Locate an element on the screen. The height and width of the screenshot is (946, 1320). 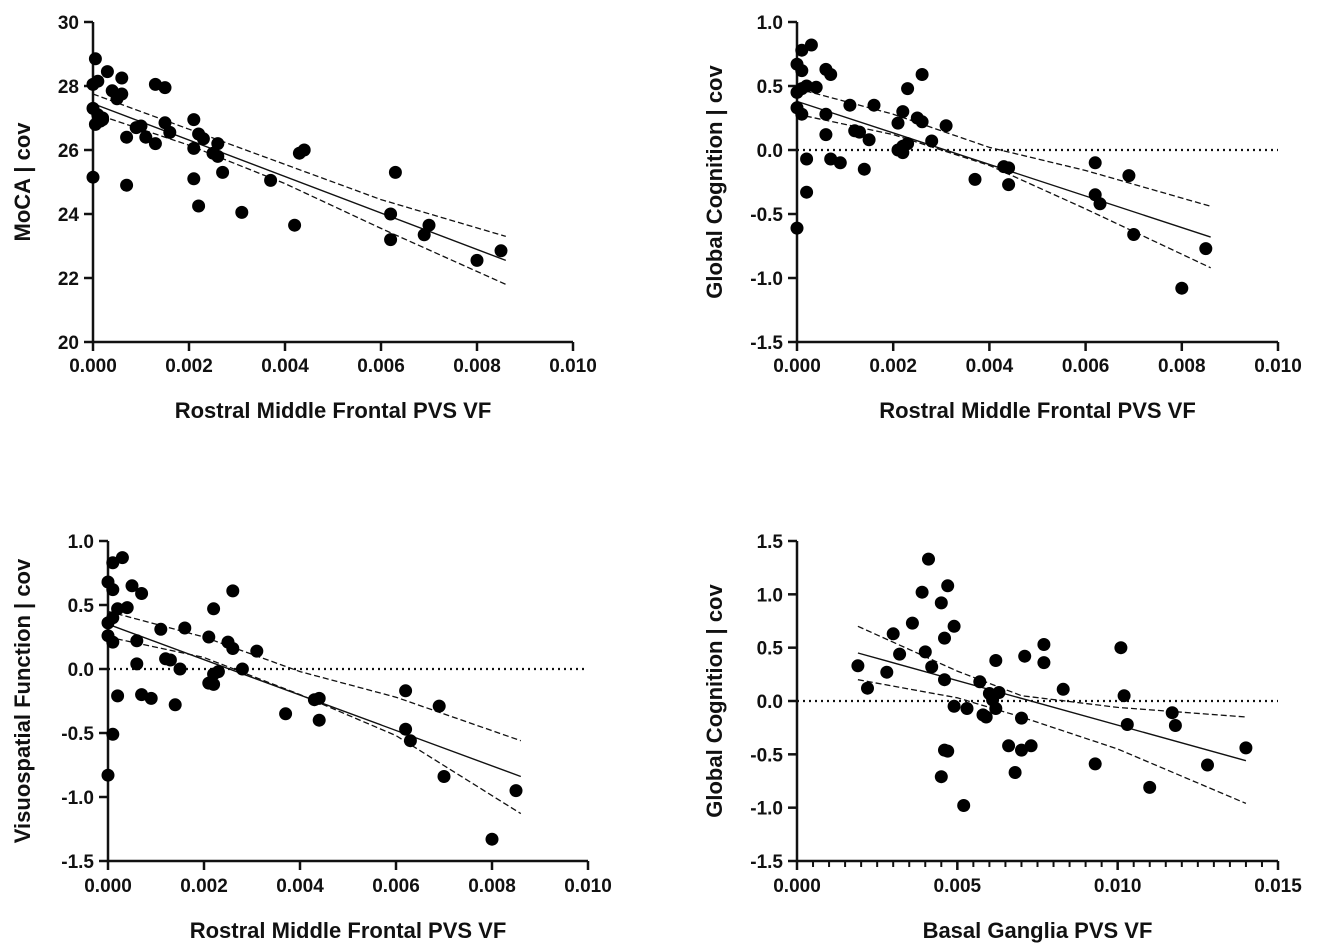
x-tick-label: 0.006 is located at coordinates (381, 366).